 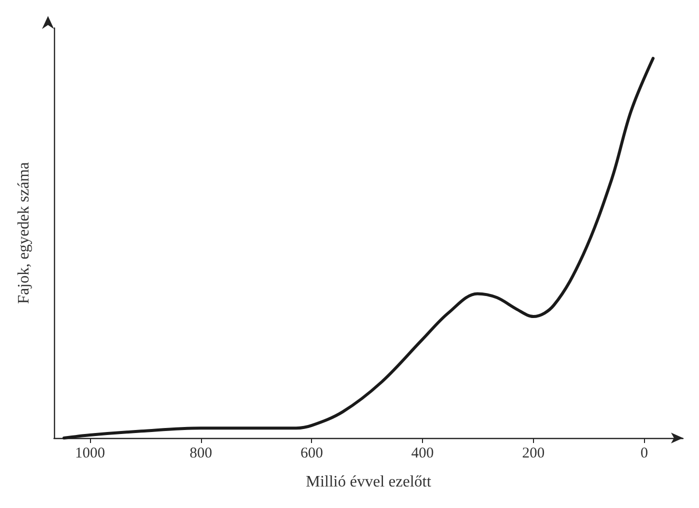 I want to click on x-tick-label: 1000, so click(x=90, y=454).